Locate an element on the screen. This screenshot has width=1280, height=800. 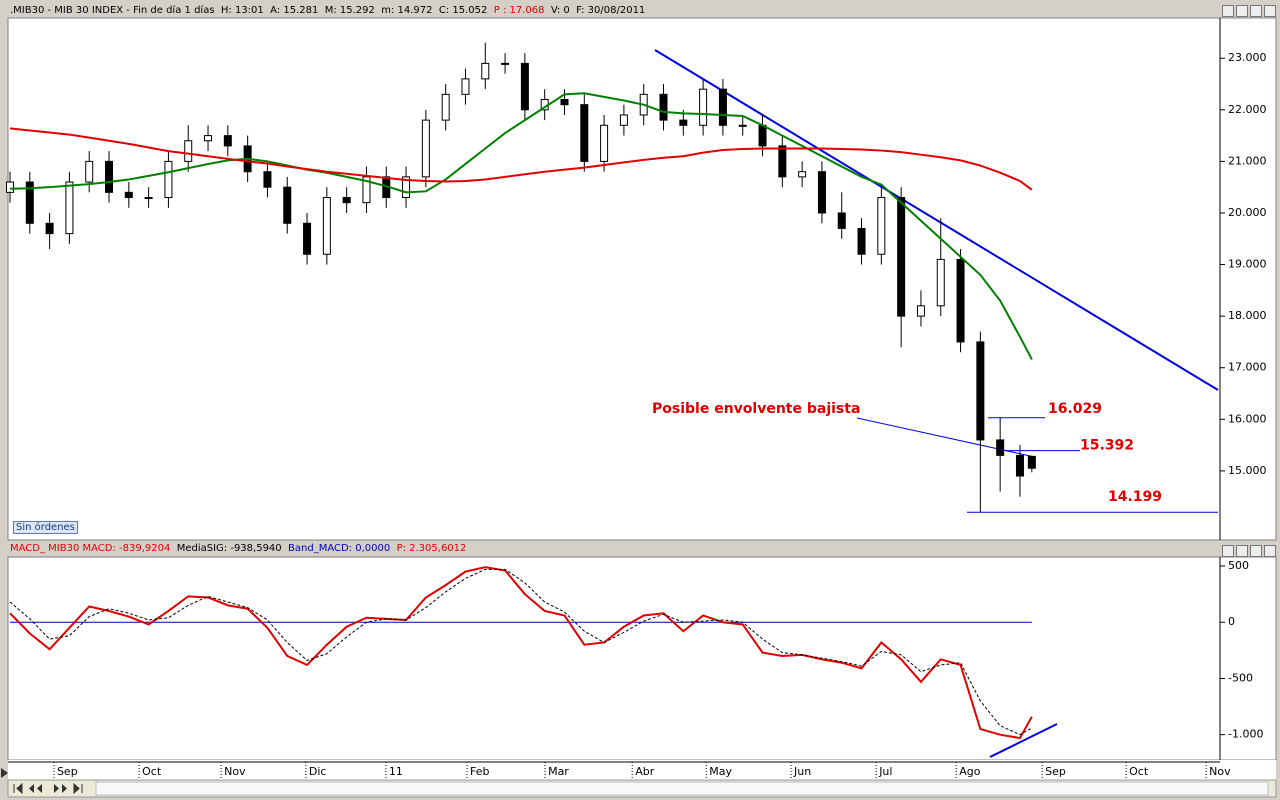
x-tick-label: Abr is located at coordinates (645, 771).